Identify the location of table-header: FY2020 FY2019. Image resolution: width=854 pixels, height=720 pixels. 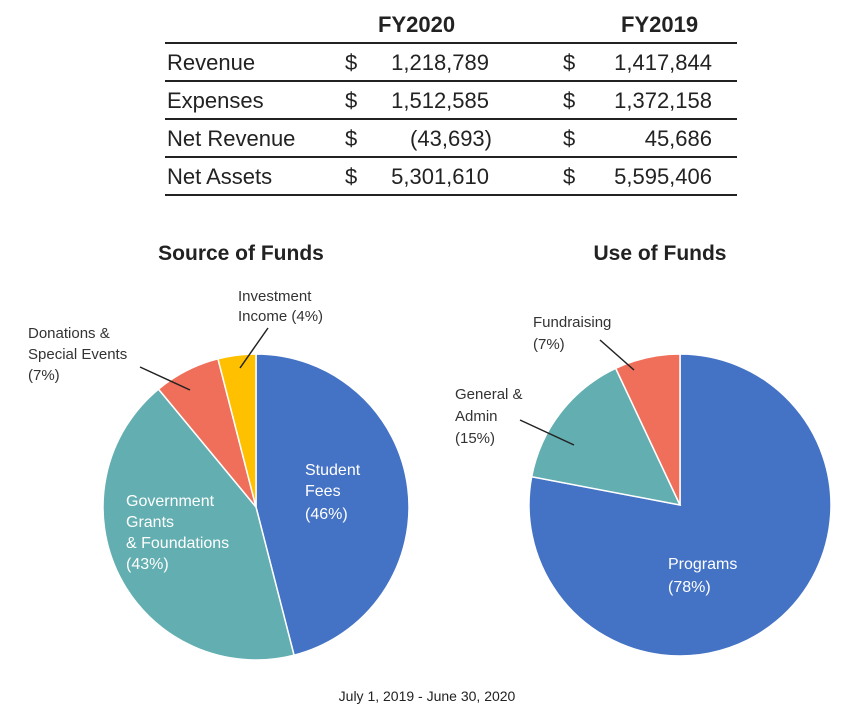
(451, 26).